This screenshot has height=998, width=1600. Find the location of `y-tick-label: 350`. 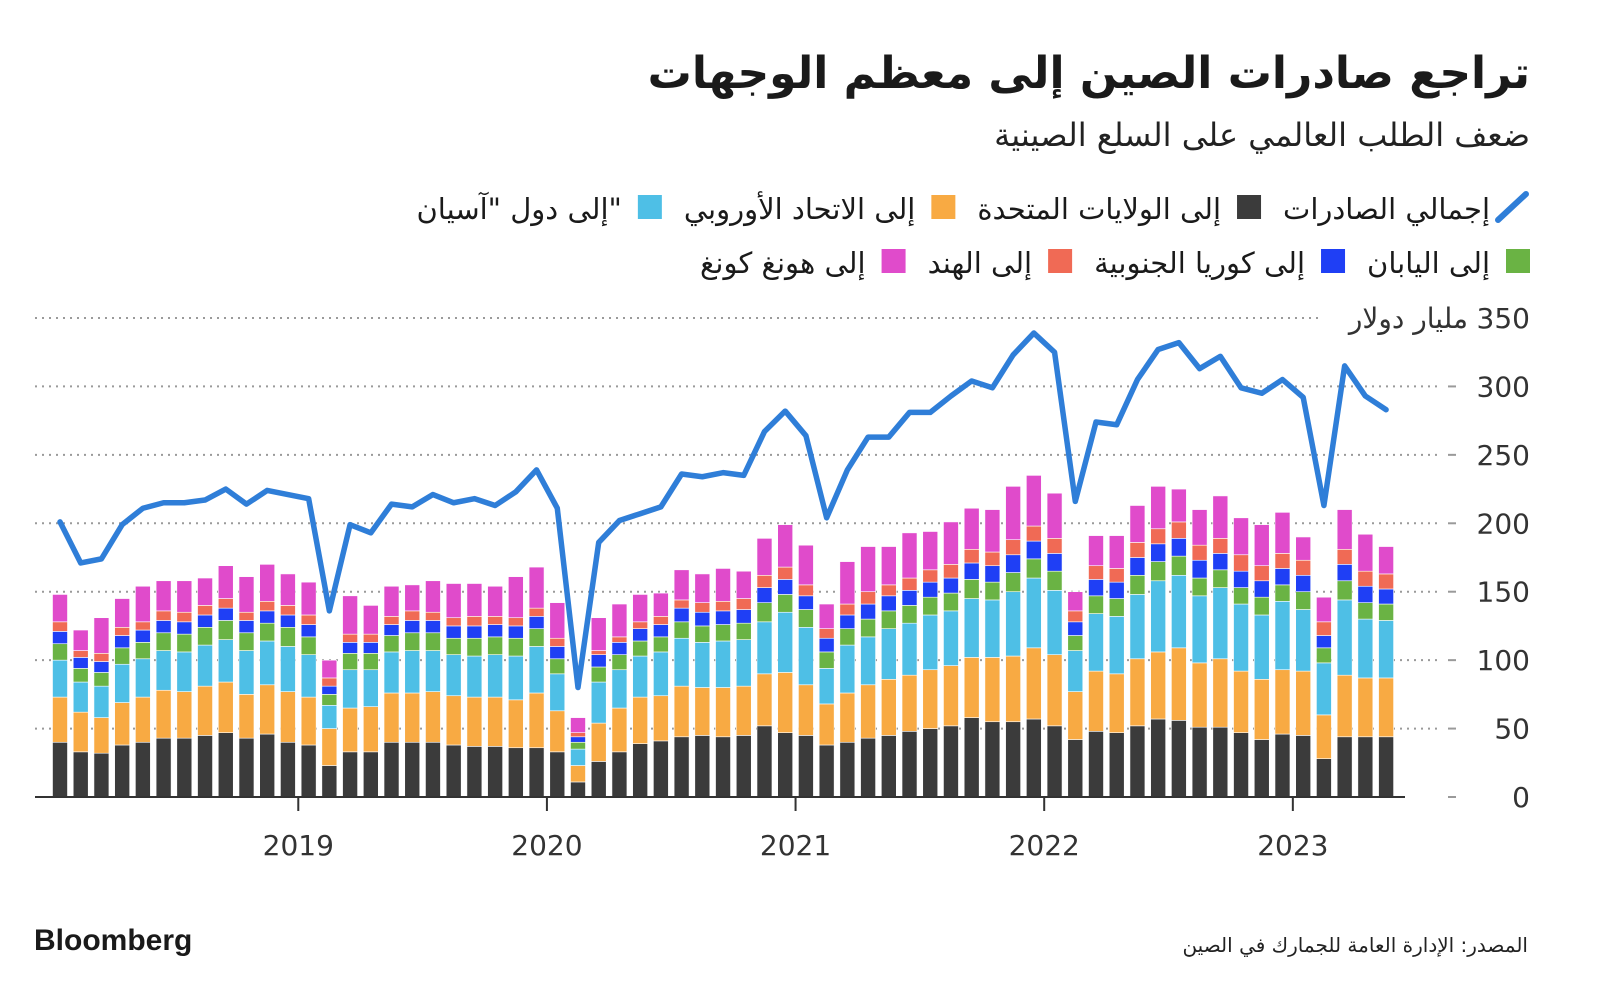

y-tick-label: 350 is located at coordinates (1503, 318).